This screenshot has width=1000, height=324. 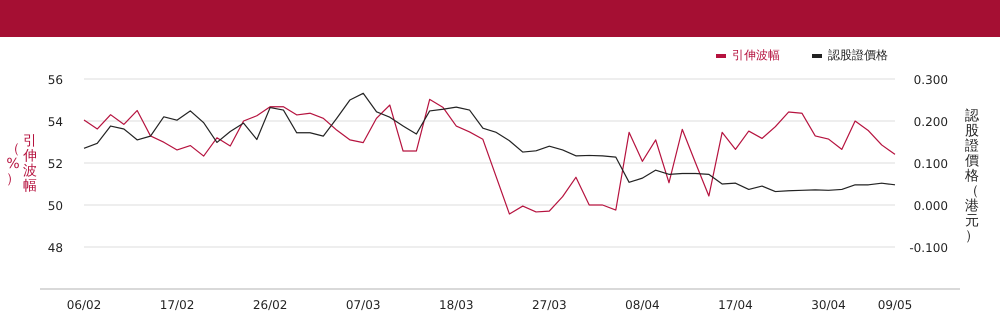 I want to click on x-tick-label: 18/03, so click(x=456, y=305).